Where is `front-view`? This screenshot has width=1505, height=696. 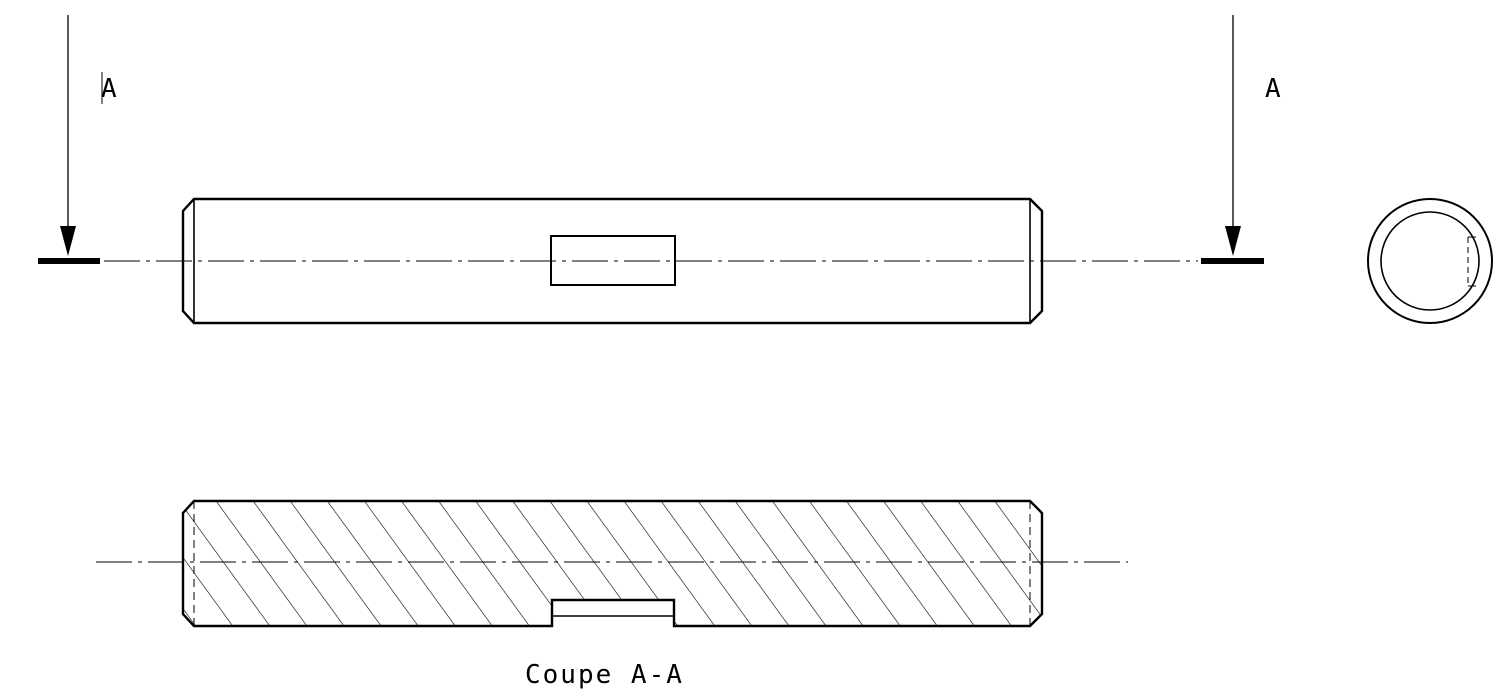
front-view is located at coordinates (651, 261).